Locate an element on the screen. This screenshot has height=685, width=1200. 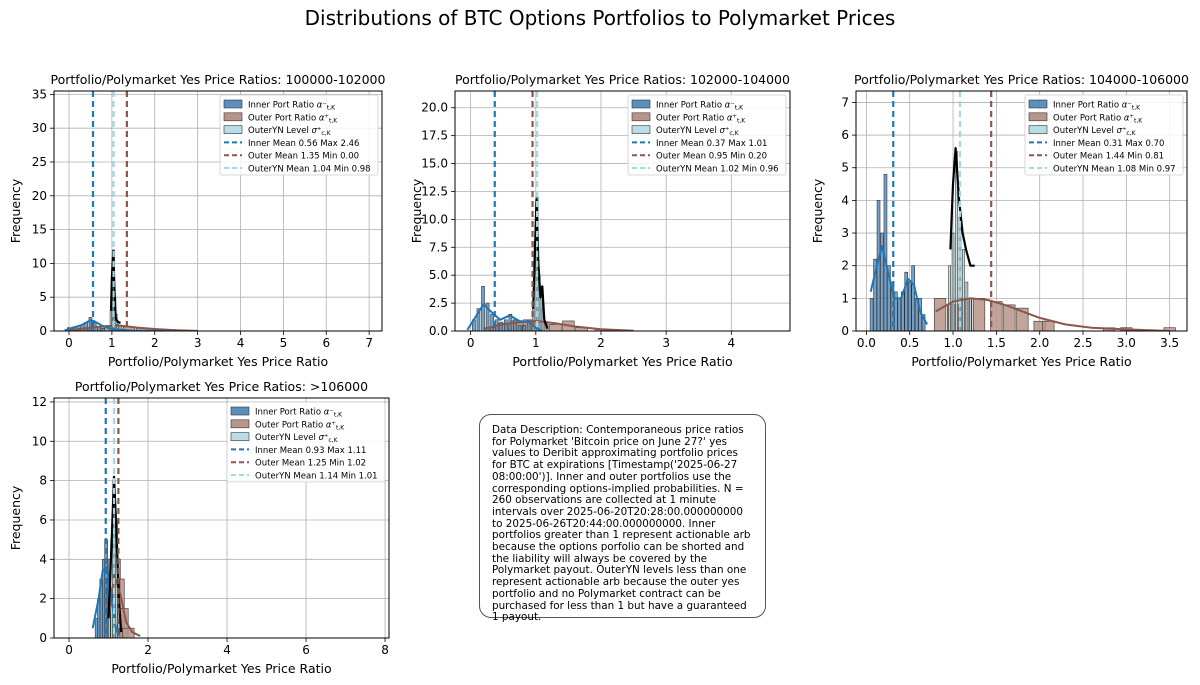
x-tick-label: 1.0 is located at coordinates (953, 343).